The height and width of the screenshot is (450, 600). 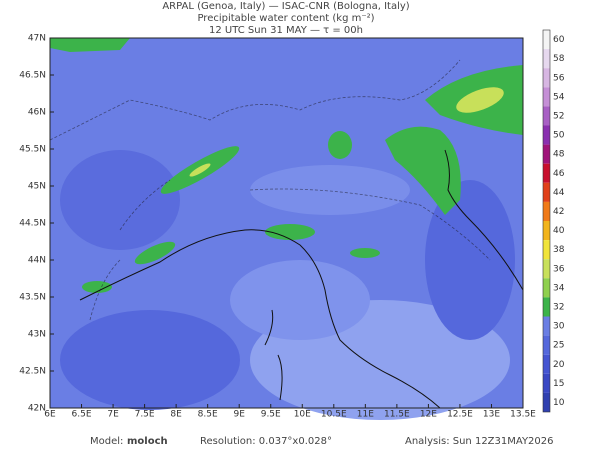 I want to click on lon-label: 13.5E, so click(x=523, y=415).